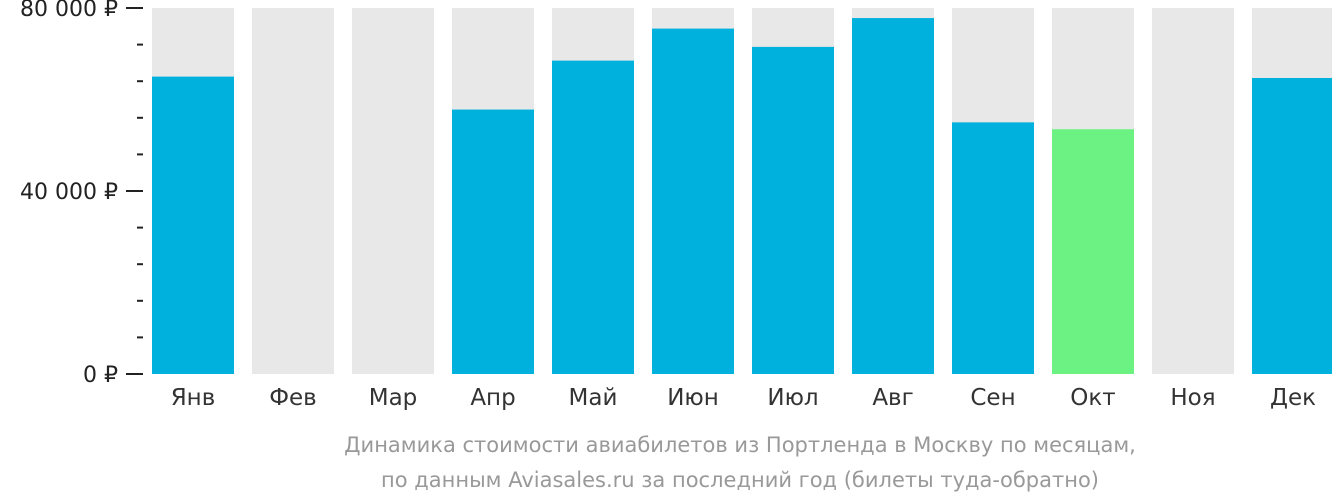 This screenshot has height=502, width=1332. Describe the element at coordinates (492, 398) in the screenshot. I see `x-tick-label: Апр` at that location.